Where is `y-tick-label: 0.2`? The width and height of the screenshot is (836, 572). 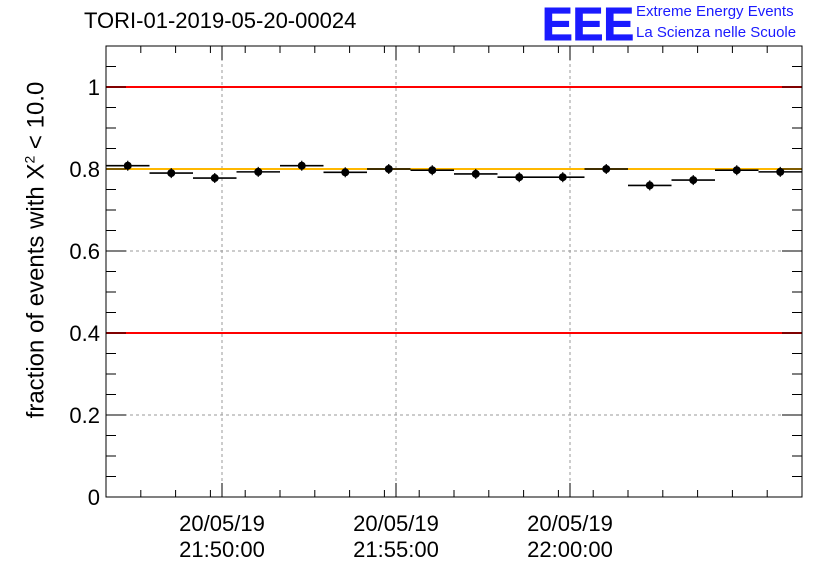 y-tick-label: 0.2 is located at coordinates (84, 415).